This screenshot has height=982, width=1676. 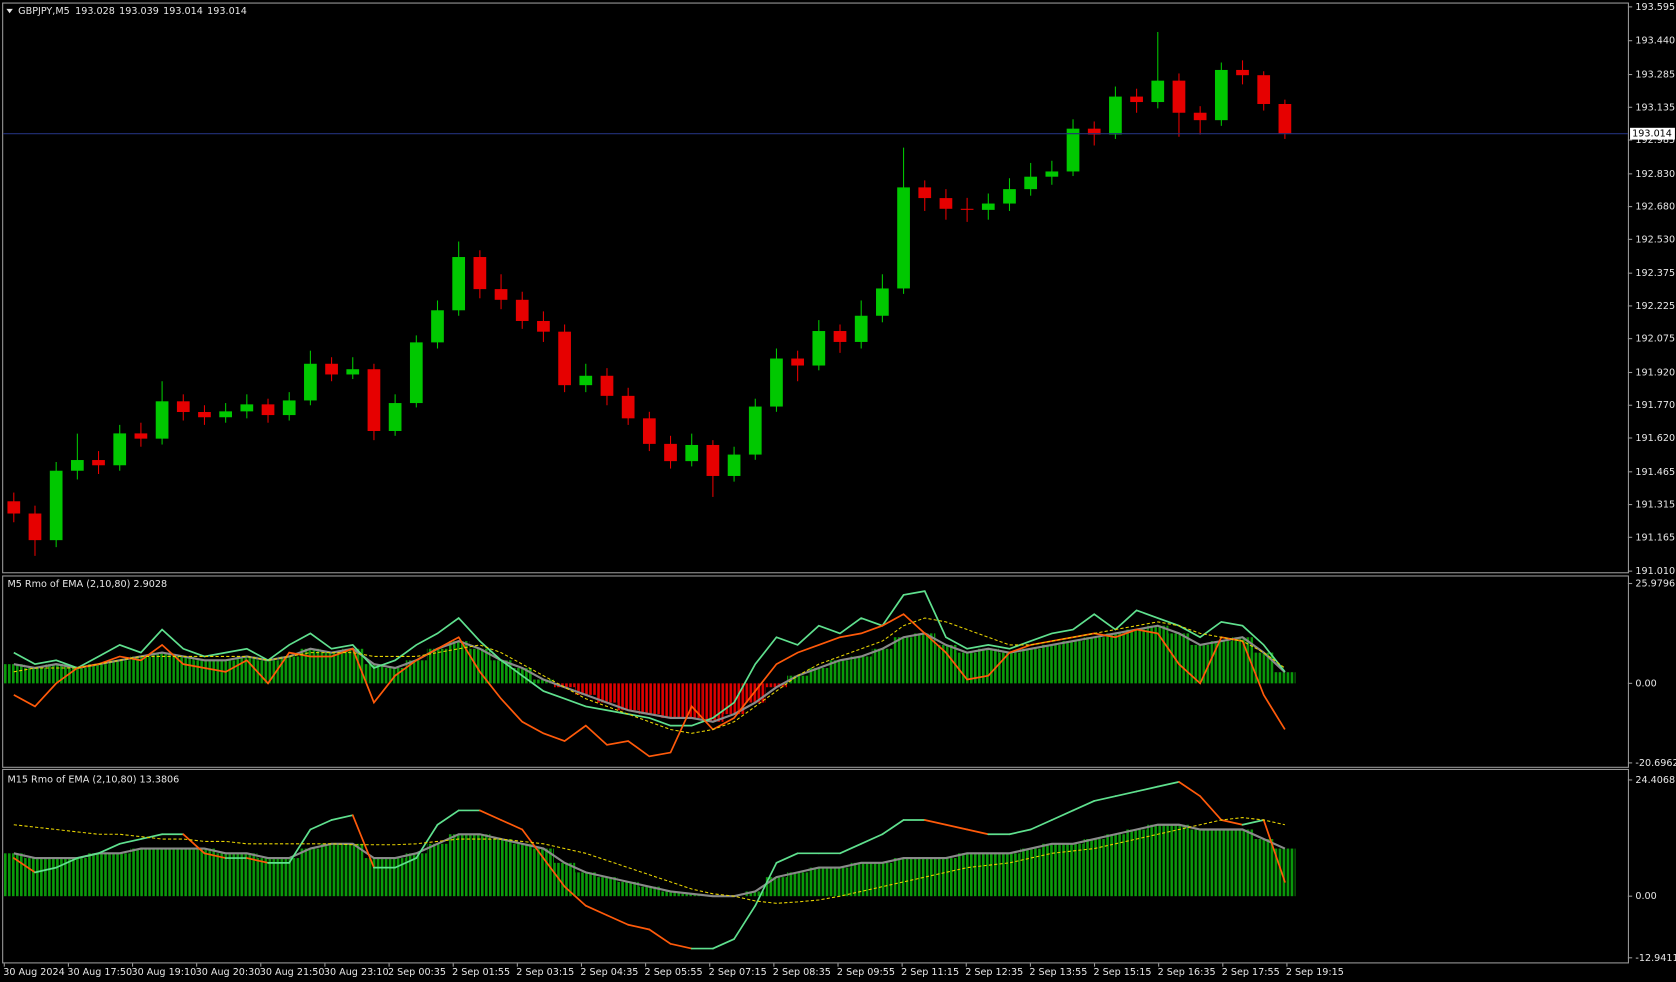 What do you see at coordinates (1655, 339) in the screenshot?
I see `y-tick-label: 192.075` at bounding box center [1655, 339].